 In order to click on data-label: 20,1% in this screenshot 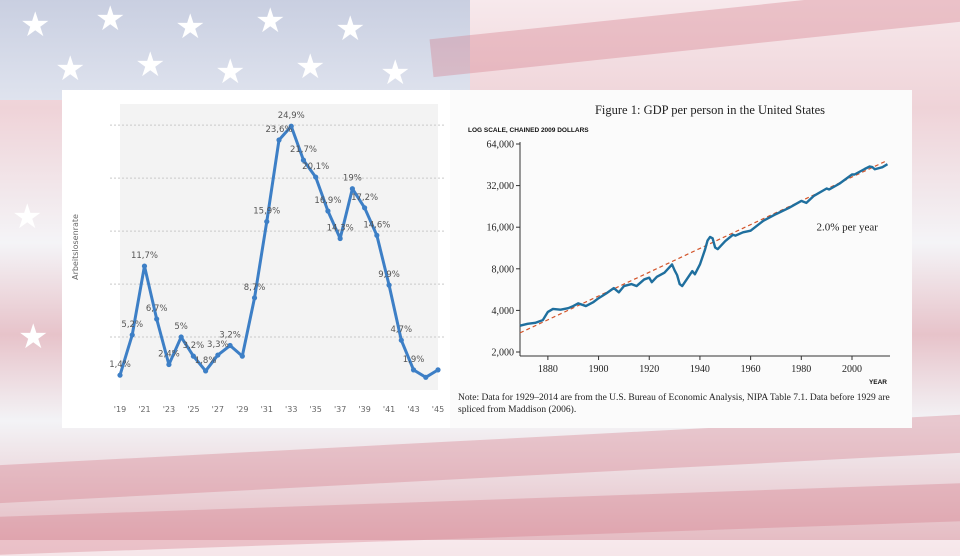, I will do `click(315, 167)`.